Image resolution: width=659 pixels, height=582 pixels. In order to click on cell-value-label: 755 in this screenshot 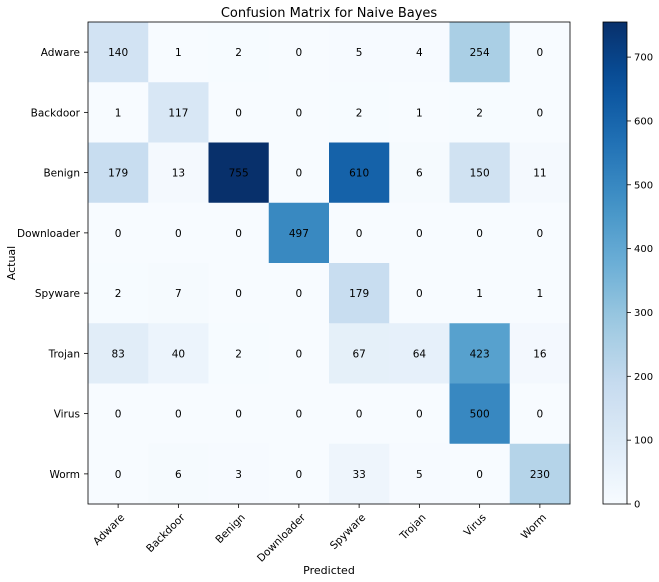, I will do `click(239, 174)`.